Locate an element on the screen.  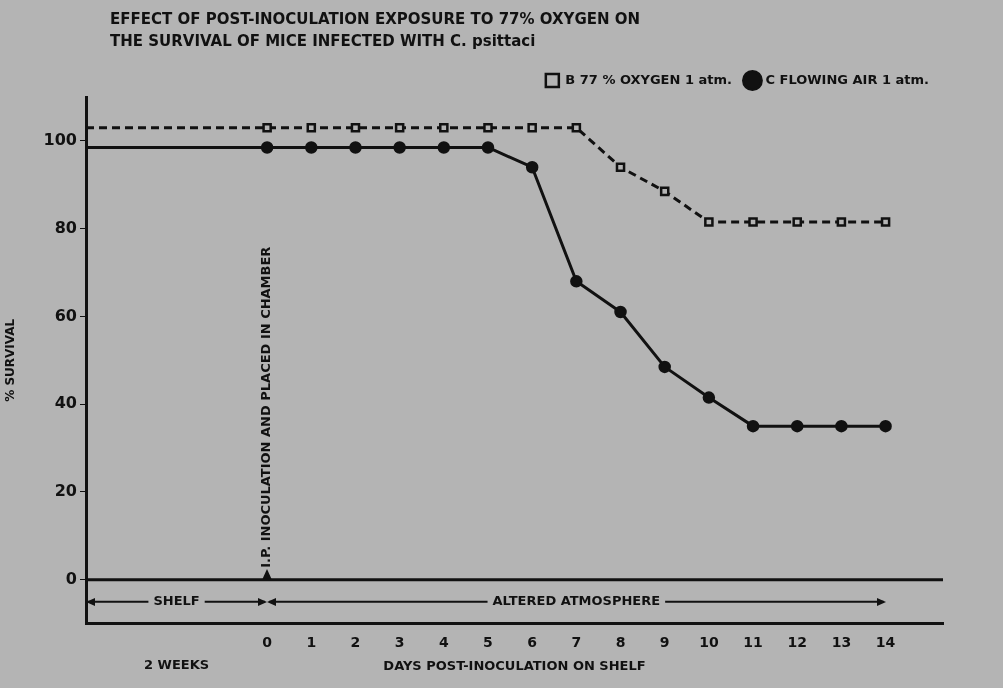
y-tick-label: 100 is located at coordinates (60, 140).